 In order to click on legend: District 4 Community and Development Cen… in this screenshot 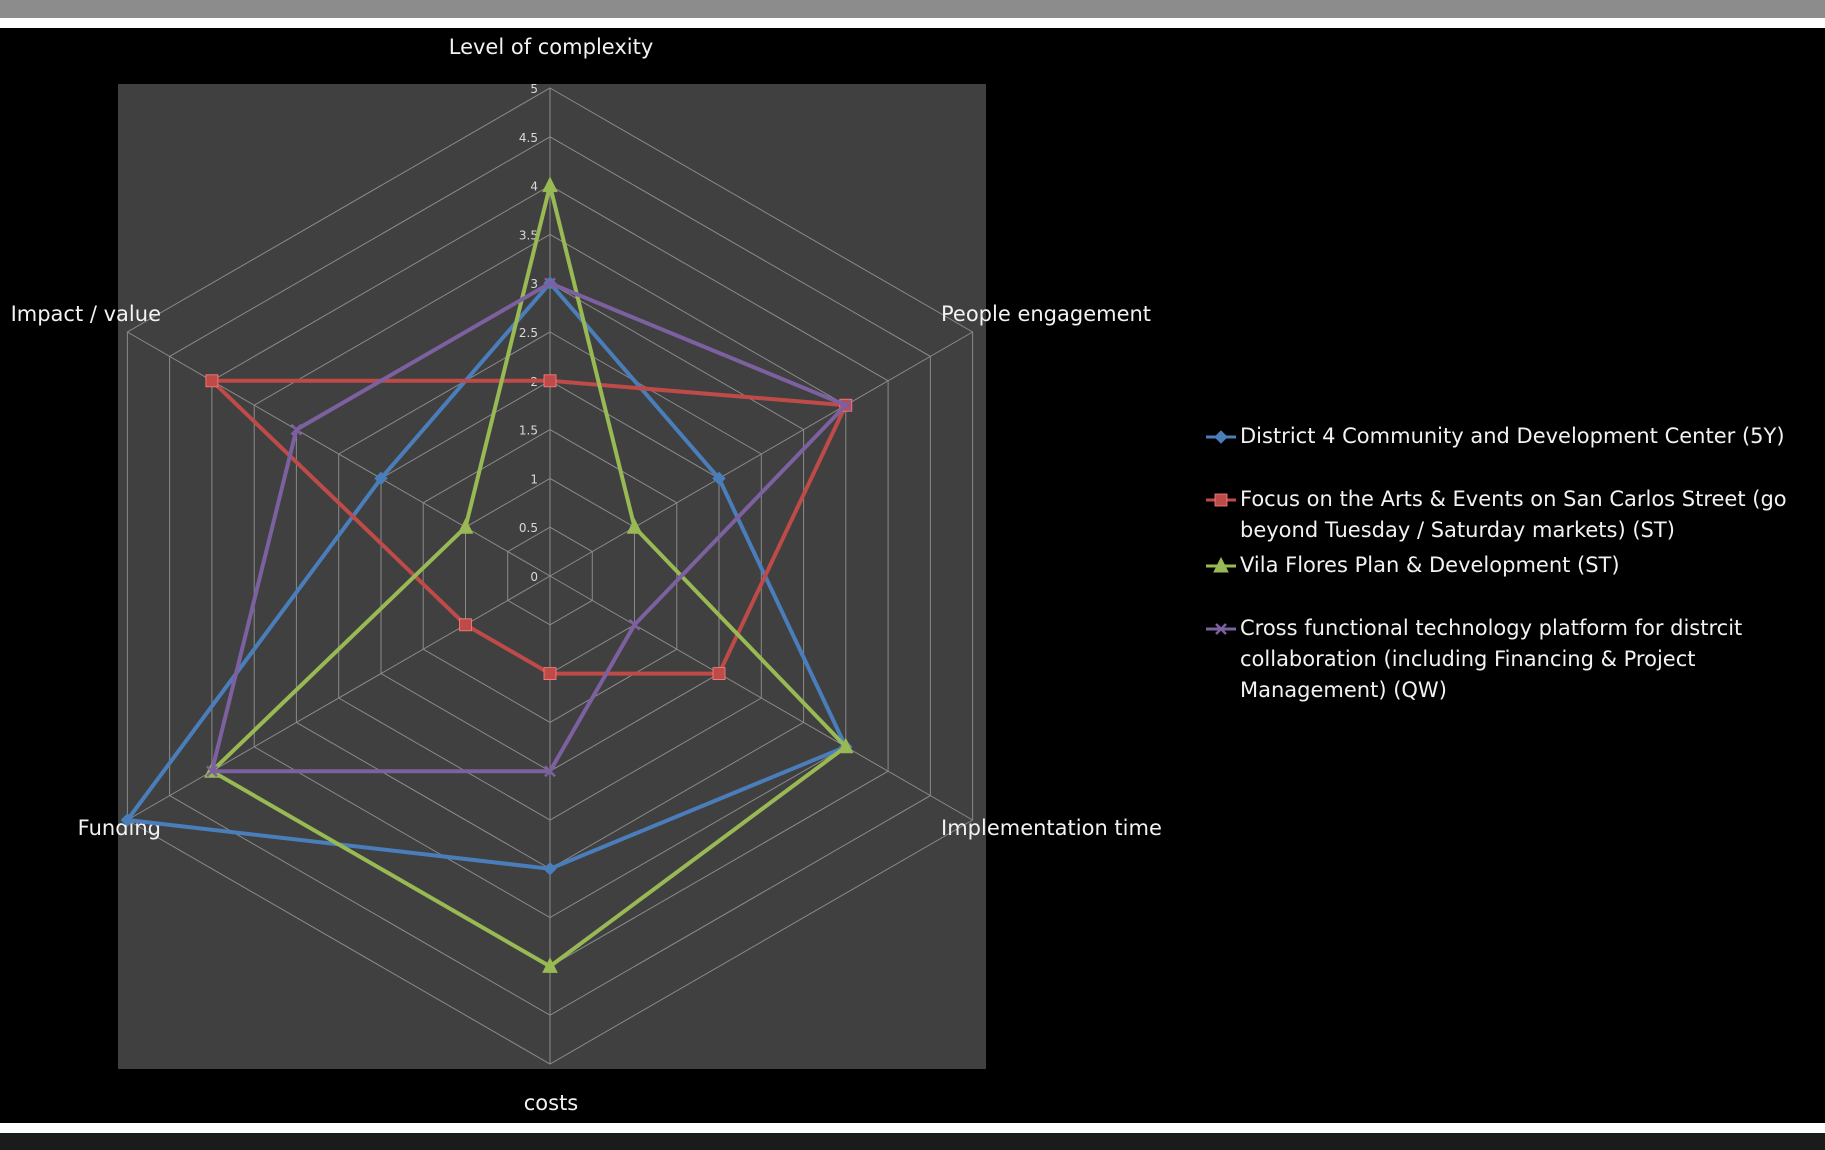, I will do `click(1512, 563)`.